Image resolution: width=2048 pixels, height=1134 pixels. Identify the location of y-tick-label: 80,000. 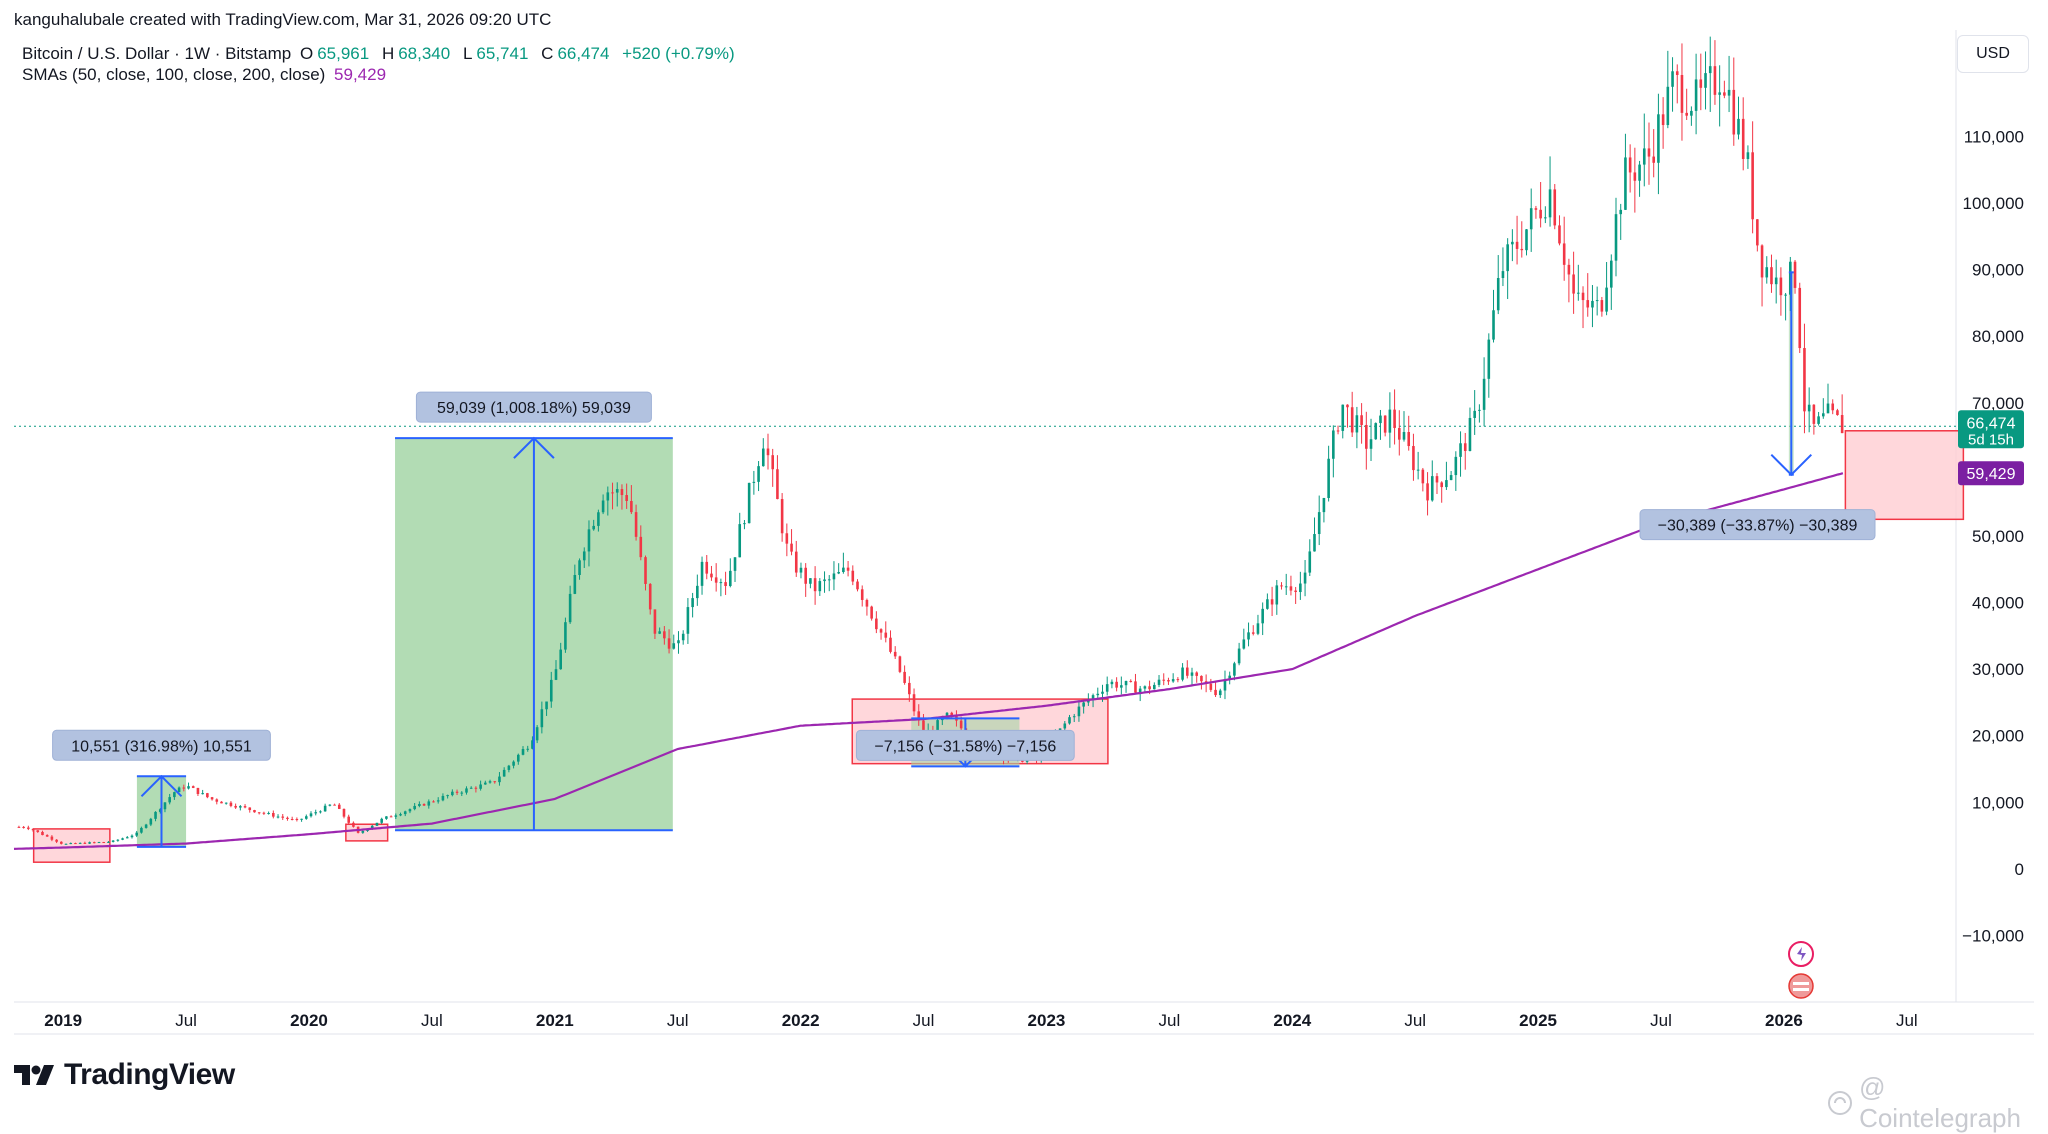
(1998, 336).